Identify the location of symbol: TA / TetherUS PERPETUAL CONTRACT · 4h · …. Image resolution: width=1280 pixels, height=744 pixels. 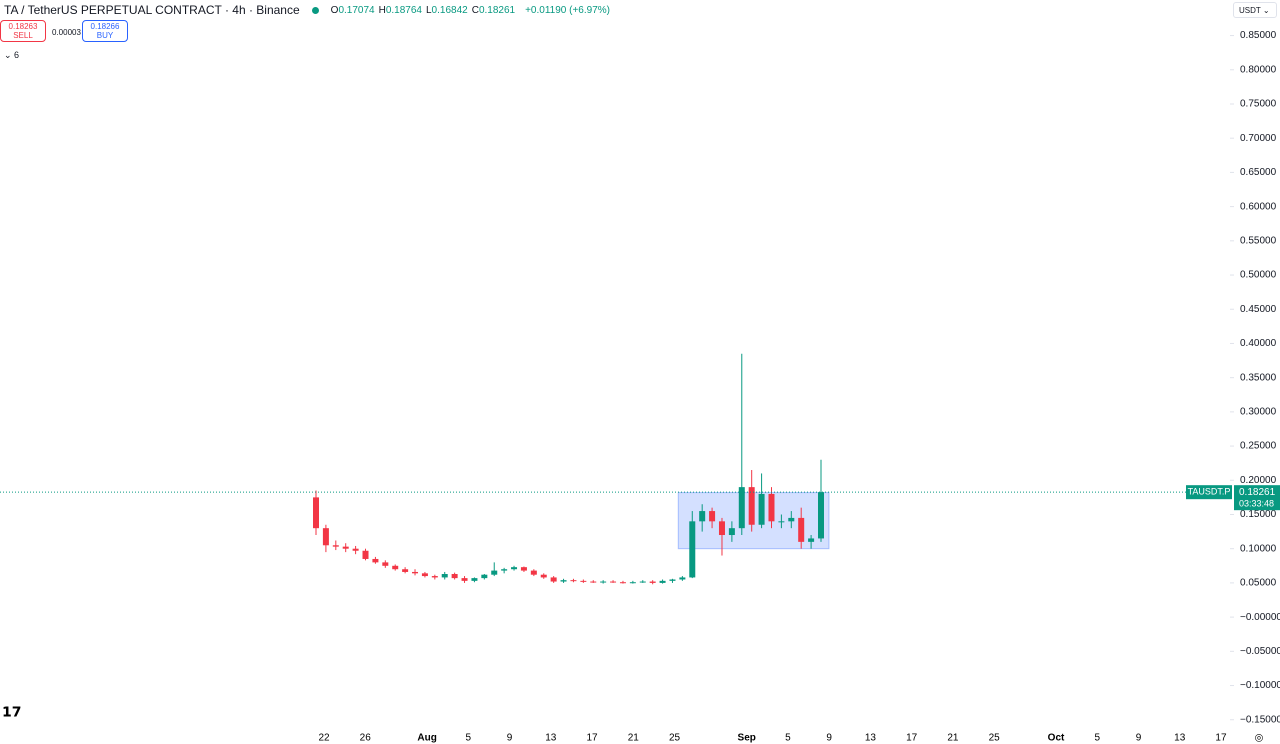
(152, 10).